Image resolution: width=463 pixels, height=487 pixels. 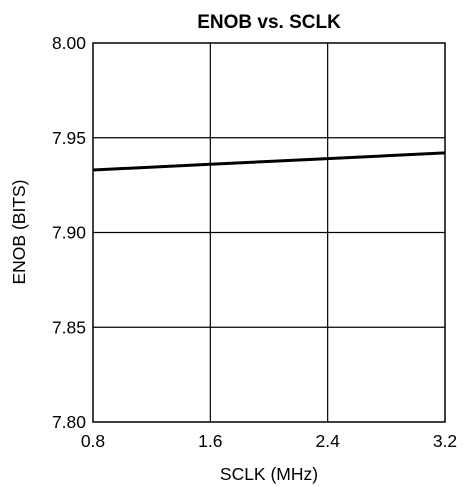 I want to click on chart-title: ENOB vs. SCLK, so click(x=269, y=22).